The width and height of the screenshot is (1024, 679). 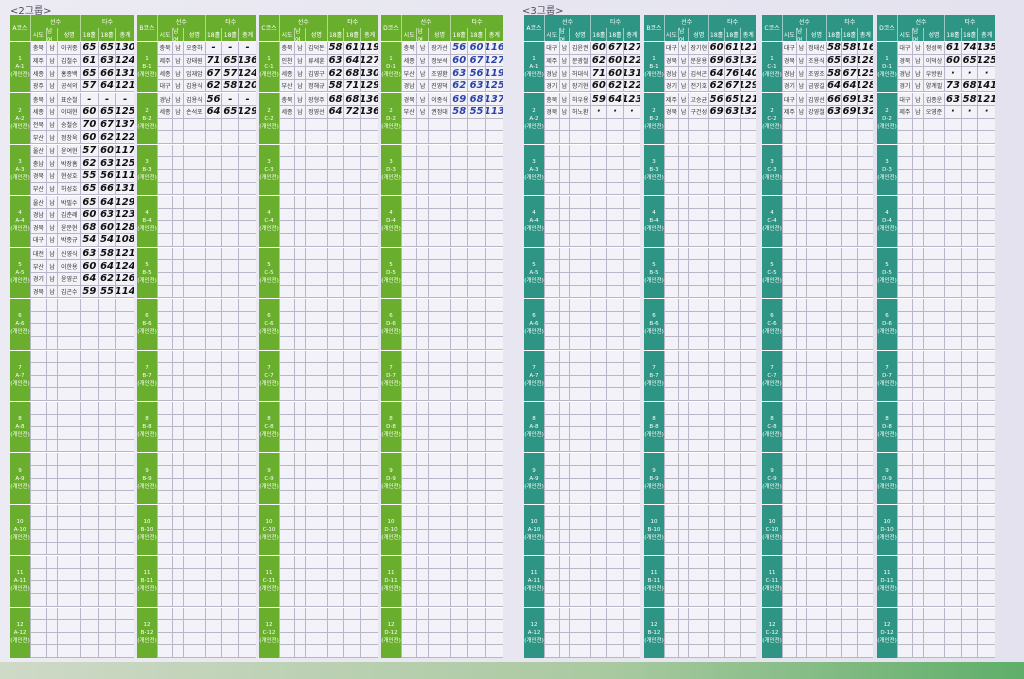 I want to click on round2-score: 68, so click(x=351, y=73).